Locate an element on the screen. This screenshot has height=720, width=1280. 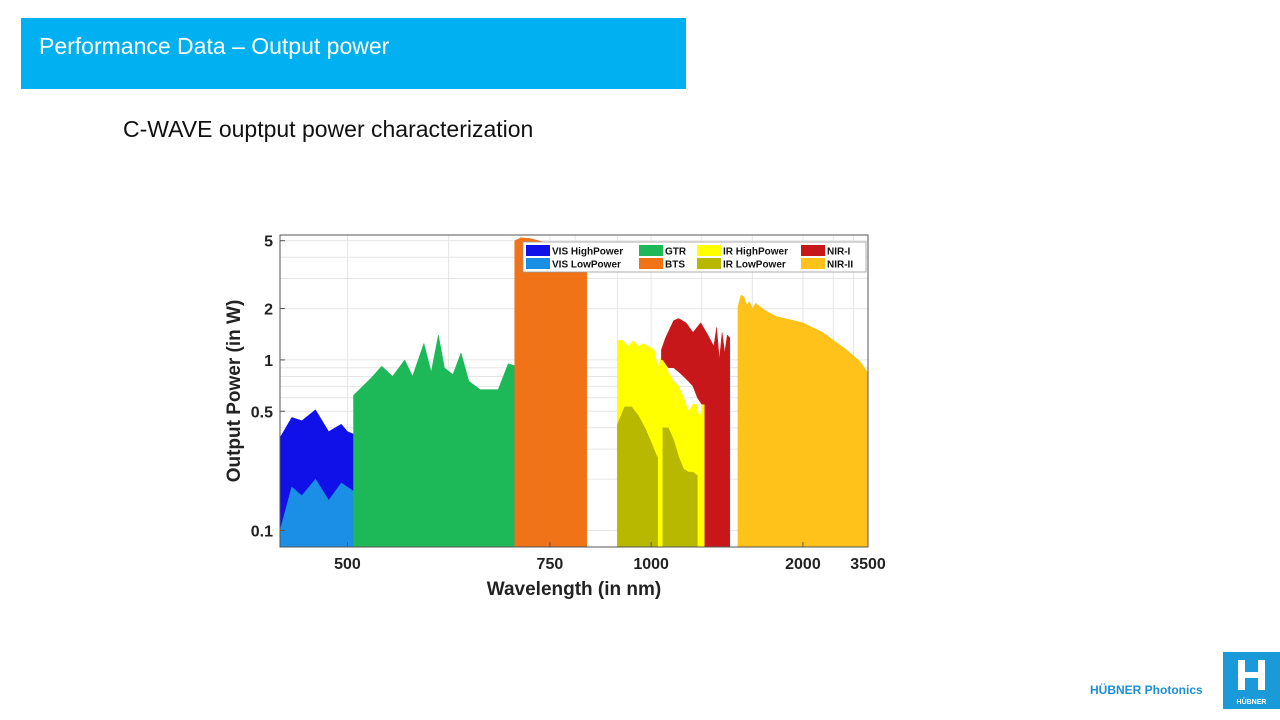
brand-logo: HÜBNER is located at coordinates (1251, 680).